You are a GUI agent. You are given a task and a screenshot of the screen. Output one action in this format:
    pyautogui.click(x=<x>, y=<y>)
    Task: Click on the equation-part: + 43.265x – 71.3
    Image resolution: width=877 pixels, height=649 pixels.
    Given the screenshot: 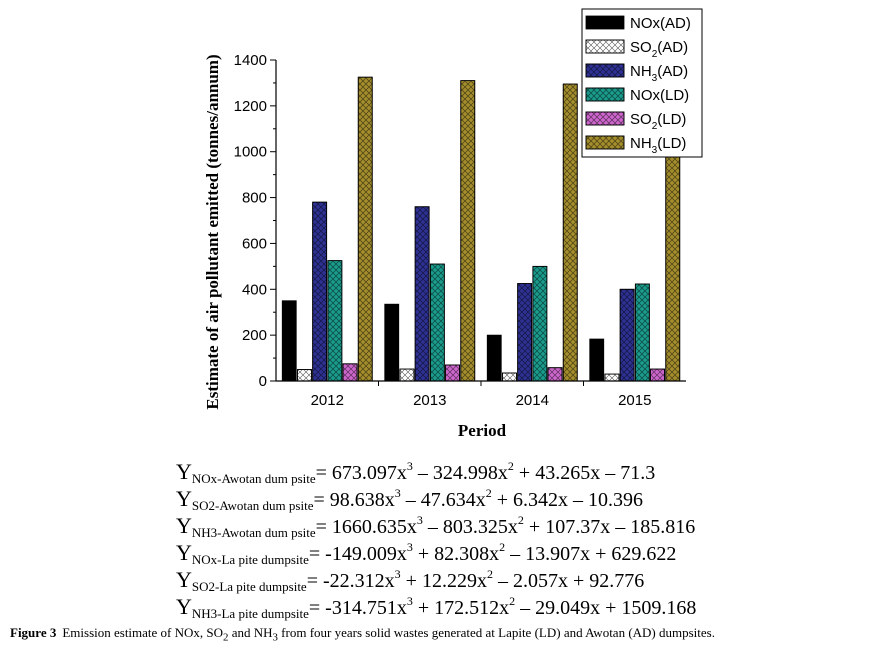 What is the action you would take?
    pyautogui.click(x=584, y=473)
    